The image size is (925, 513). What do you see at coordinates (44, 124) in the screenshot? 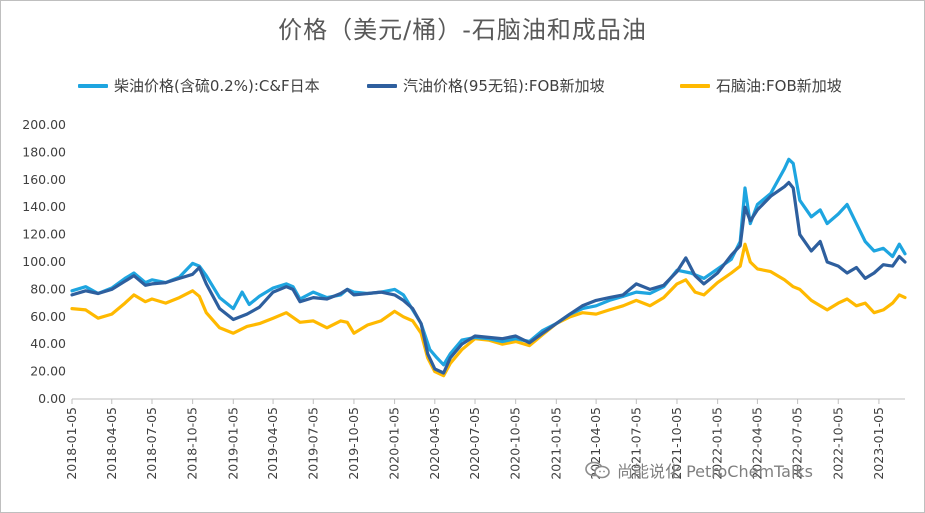
I see `y-tick-label: 200.00` at bounding box center [44, 124].